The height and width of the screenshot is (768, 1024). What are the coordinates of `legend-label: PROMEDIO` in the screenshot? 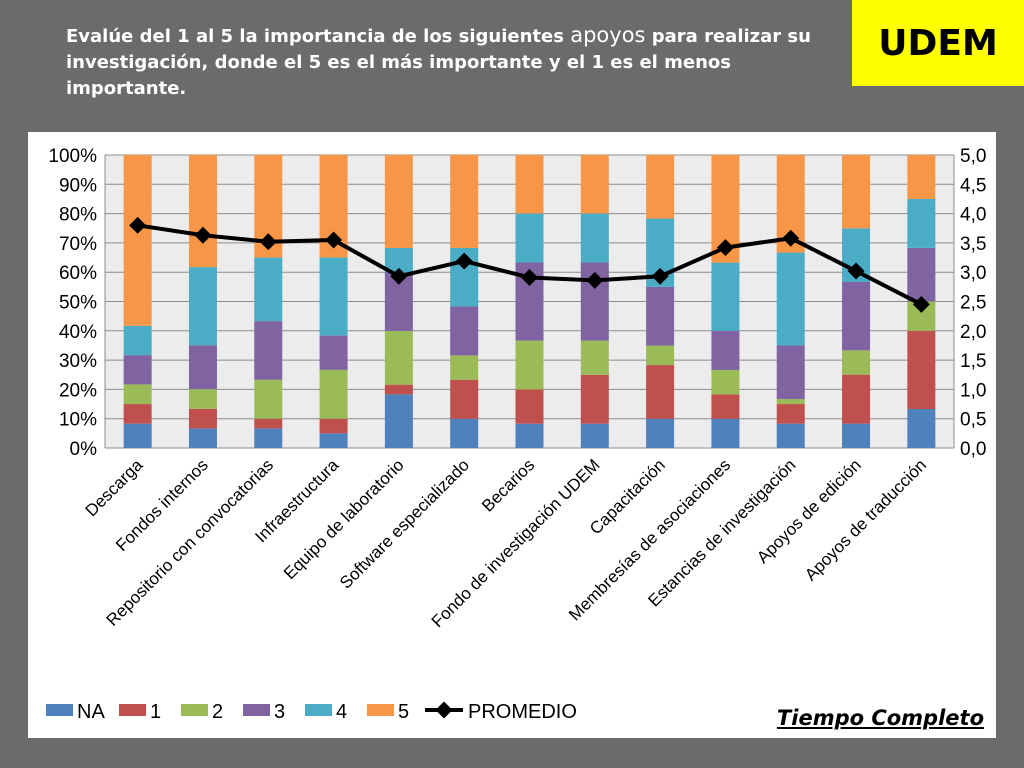 It's located at (522, 712).